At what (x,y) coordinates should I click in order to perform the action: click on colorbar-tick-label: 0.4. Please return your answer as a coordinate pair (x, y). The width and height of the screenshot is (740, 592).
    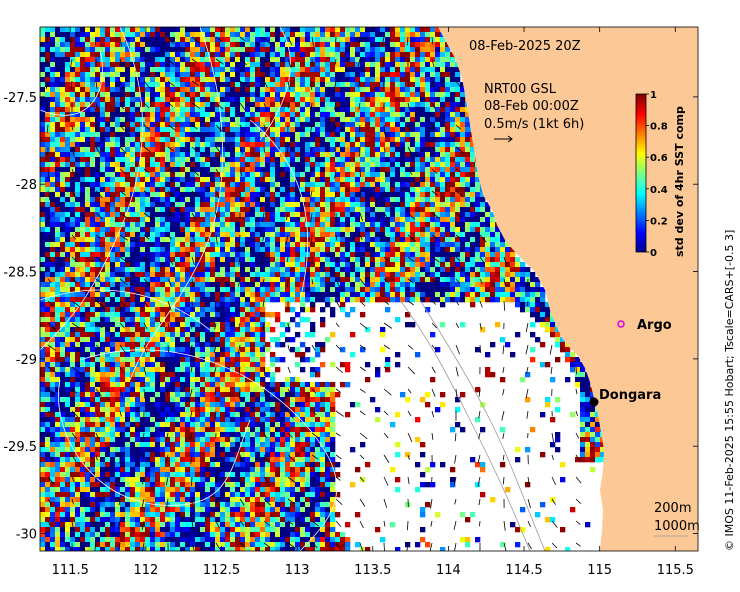
    Looking at the image, I should click on (659, 190).